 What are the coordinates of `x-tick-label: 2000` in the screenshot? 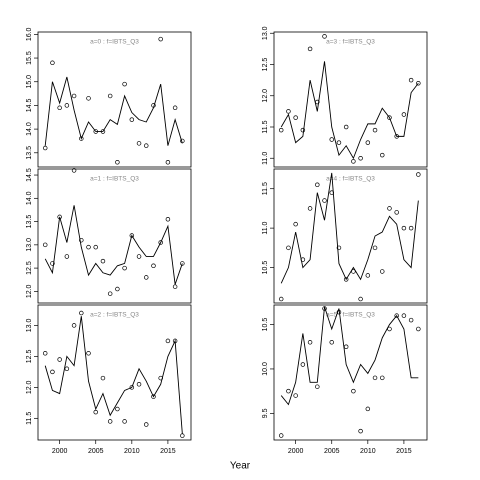 It's located at (60, 451).